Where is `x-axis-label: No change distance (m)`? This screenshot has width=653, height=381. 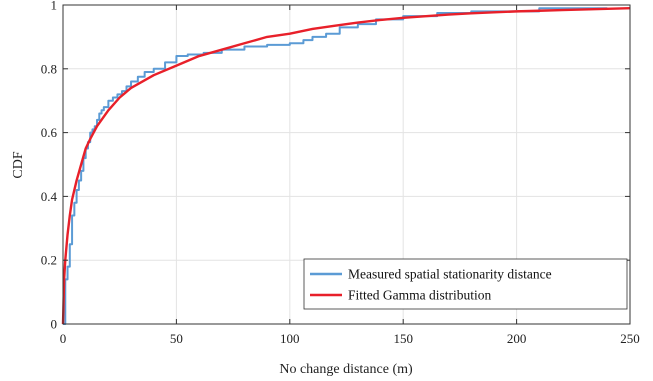 x-axis-label: No change distance (m) is located at coordinates (346, 369).